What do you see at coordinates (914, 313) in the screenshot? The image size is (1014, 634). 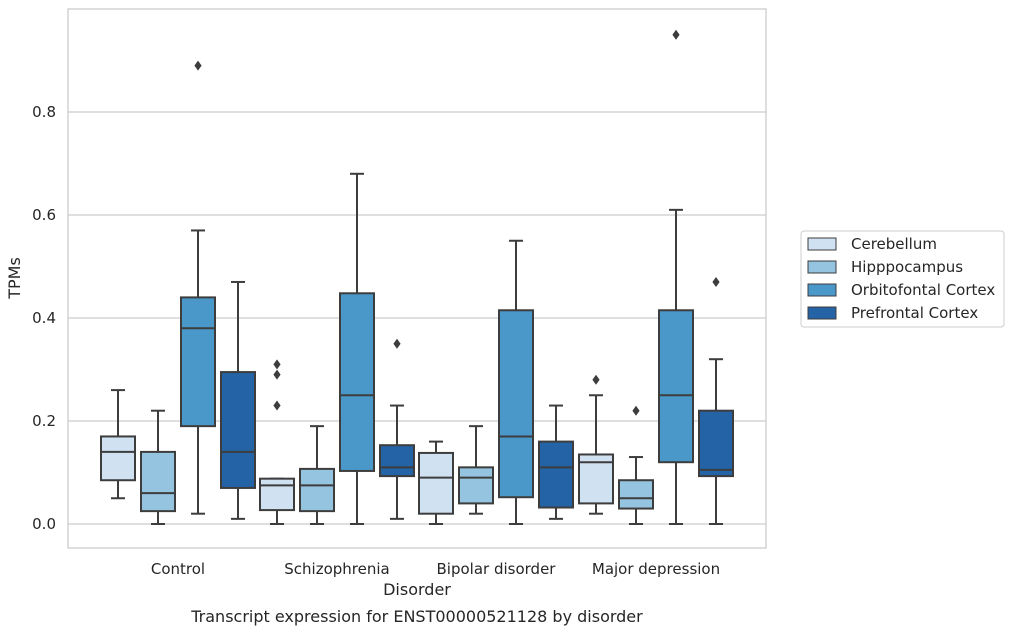 I see `legend-label: Prefrontal Cortex` at bounding box center [914, 313].